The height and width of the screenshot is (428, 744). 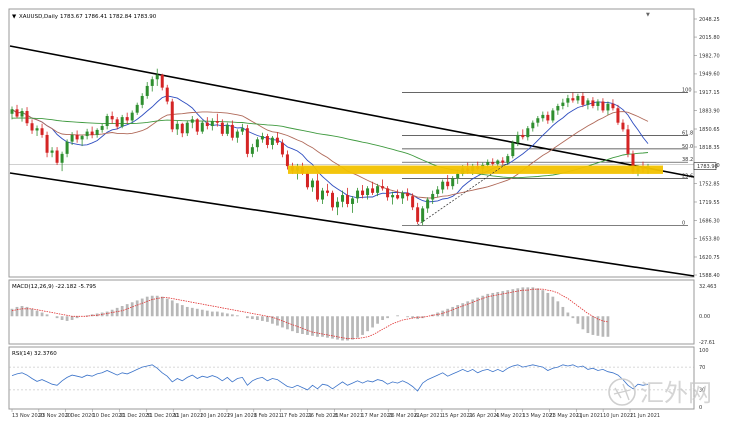 I want to click on time-tick-label: 10 Jun 2021, so click(x=618, y=416).